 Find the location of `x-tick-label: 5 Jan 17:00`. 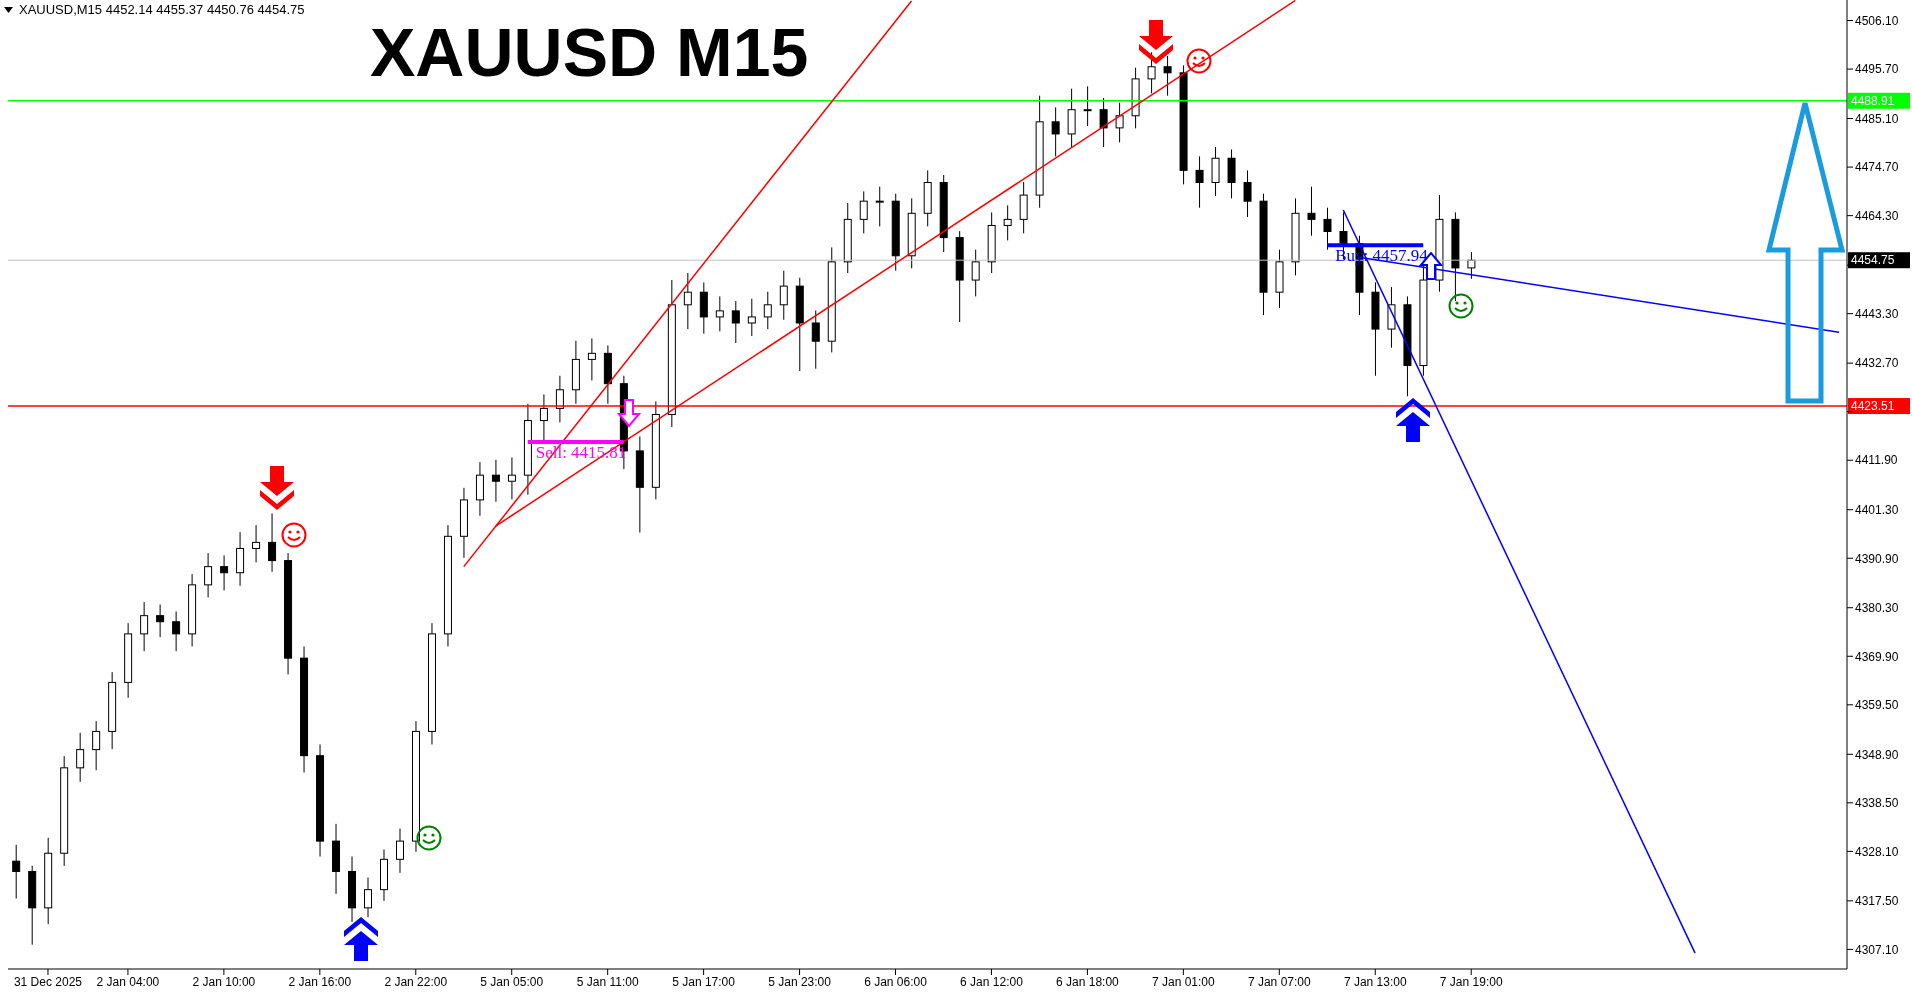

x-tick-label: 5 Jan 17:00 is located at coordinates (704, 981).